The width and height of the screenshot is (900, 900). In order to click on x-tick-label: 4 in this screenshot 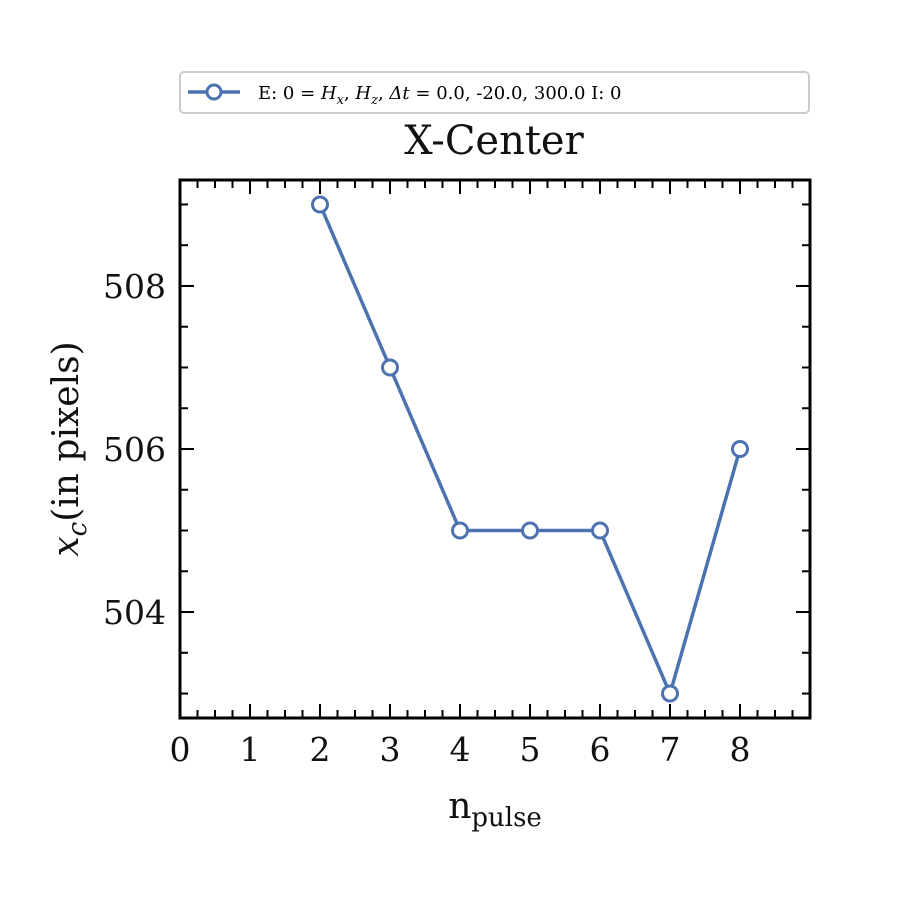, I will do `click(460, 749)`.